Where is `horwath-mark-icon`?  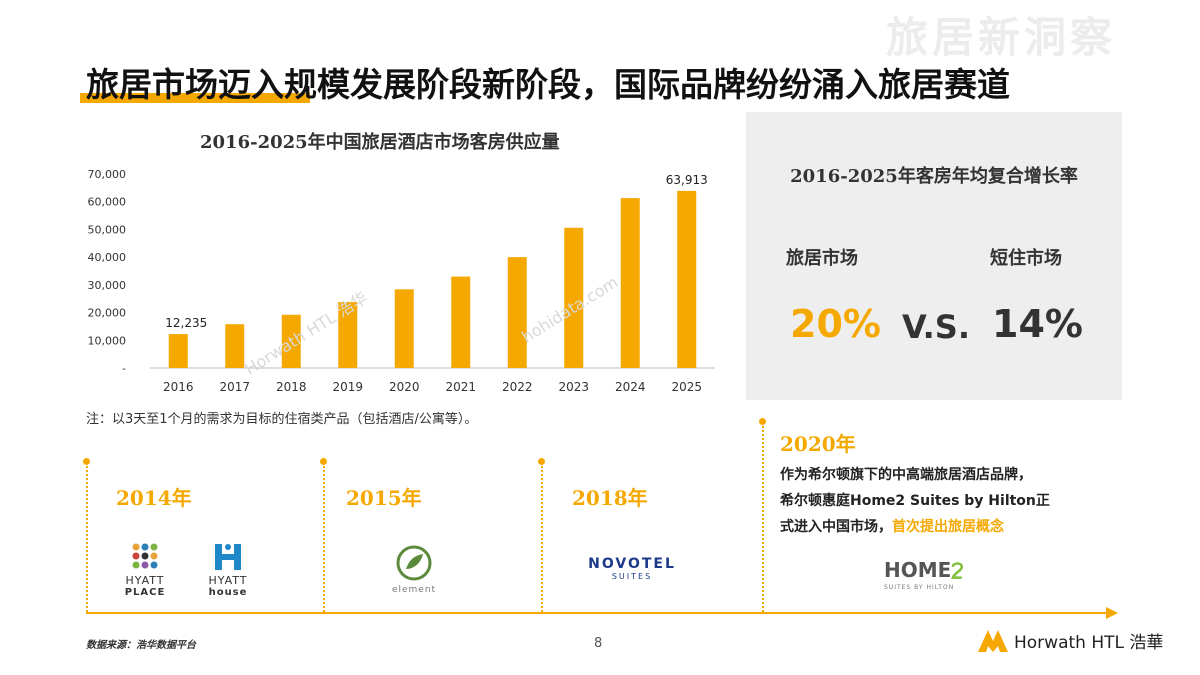 horwath-mark-icon is located at coordinates (993, 640).